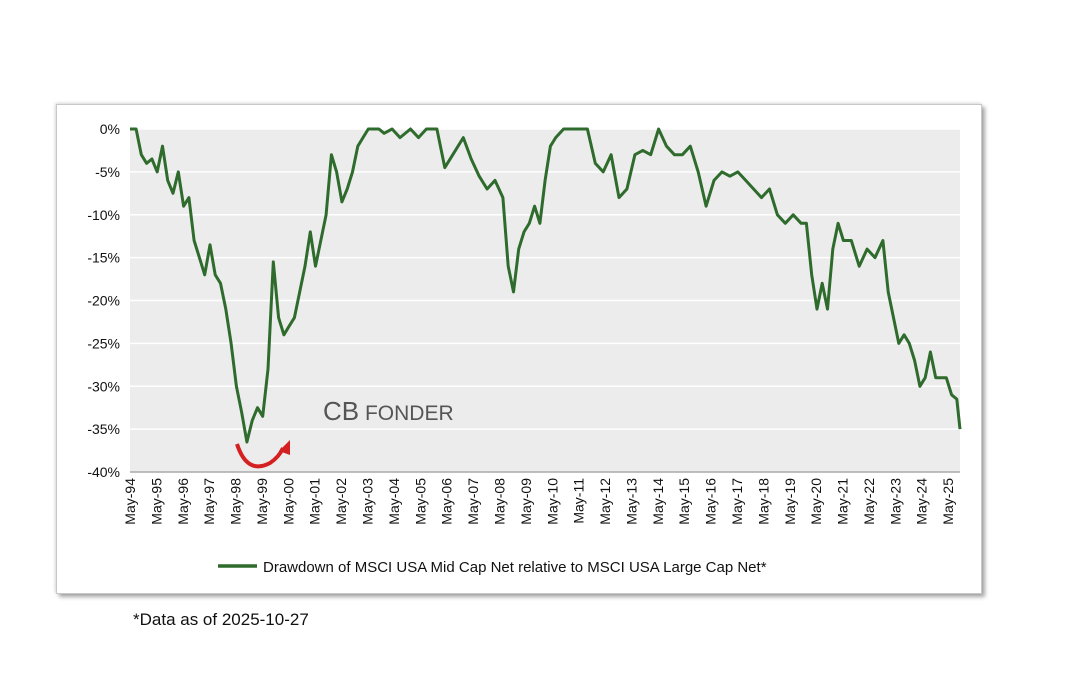  I want to click on x-tick-label: May-08, so click(499, 501).